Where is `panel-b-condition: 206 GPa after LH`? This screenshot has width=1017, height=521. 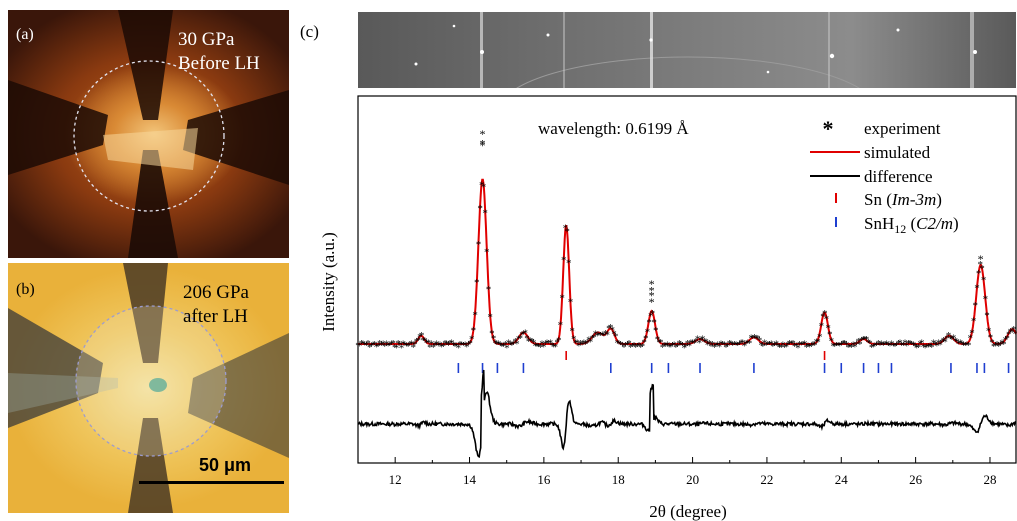 panel-b-condition: 206 GPa after LH is located at coordinates (216, 305).